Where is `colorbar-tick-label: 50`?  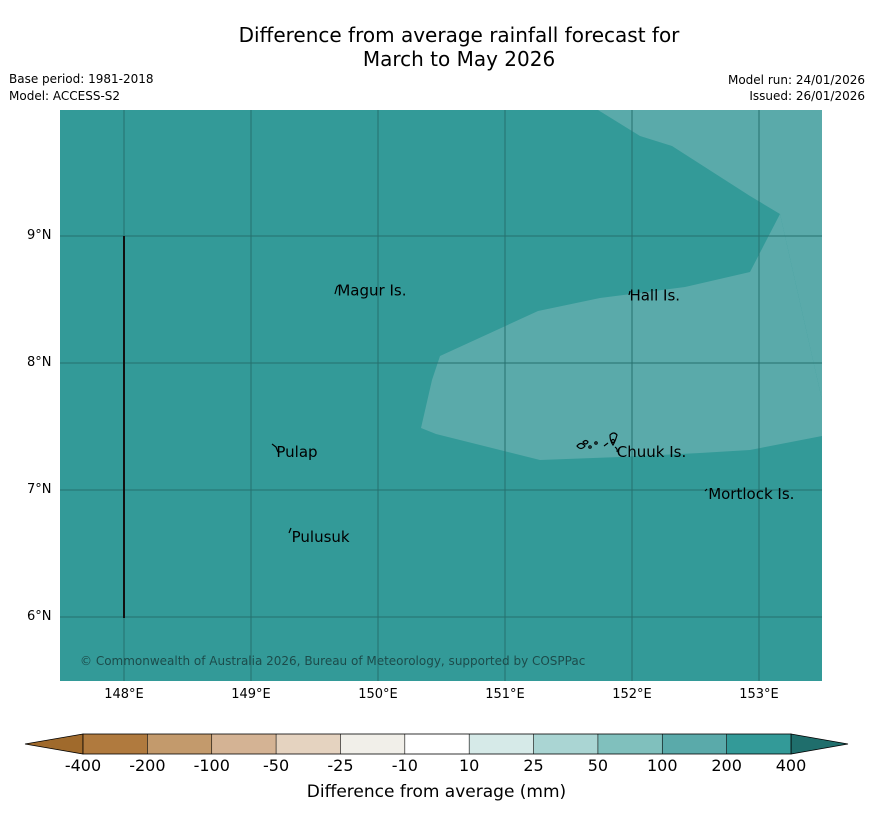 colorbar-tick-label: 50 is located at coordinates (598, 765).